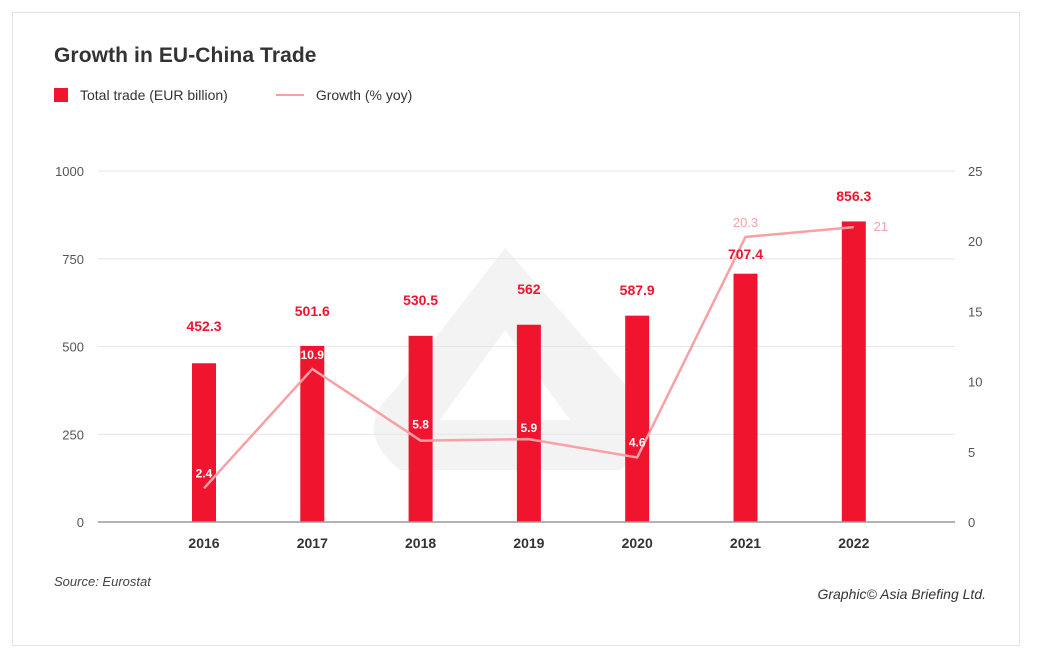  I want to click on legend-bar-label: Total trade (EUR billion), so click(154, 95).